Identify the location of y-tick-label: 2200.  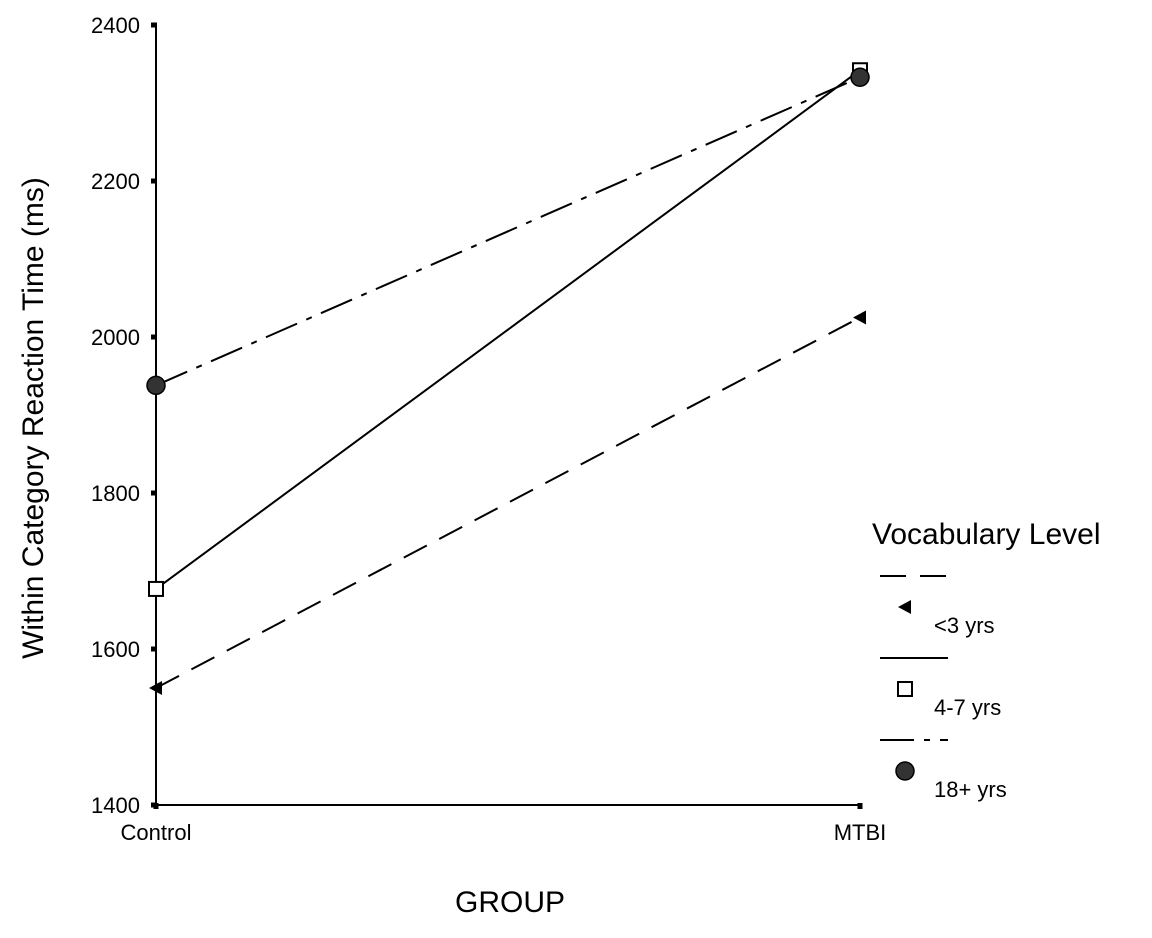
(115, 181).